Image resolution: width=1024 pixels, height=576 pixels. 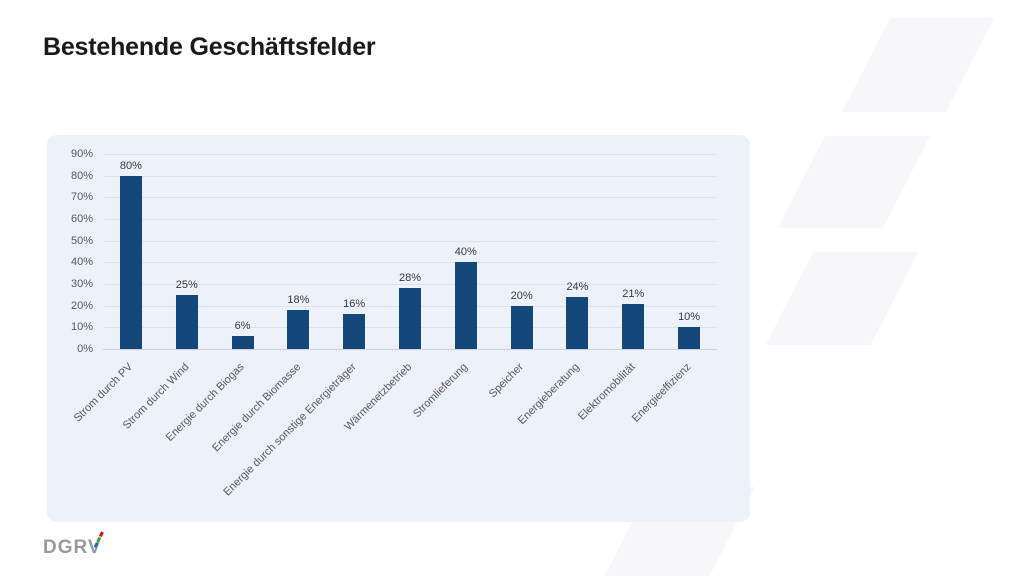 I want to click on bar-value-label: 80%, so click(x=130, y=165).